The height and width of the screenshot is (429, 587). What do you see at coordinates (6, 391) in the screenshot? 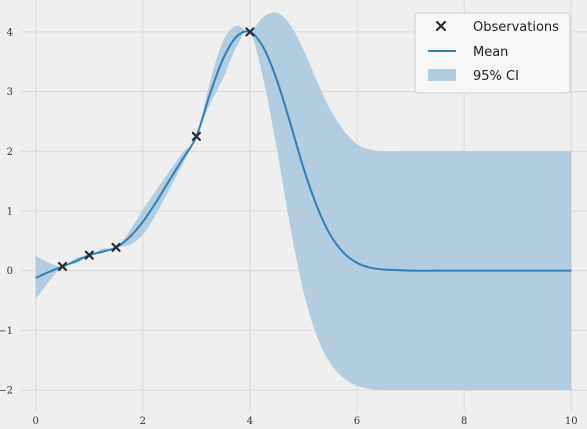
I see `y-tick-label: −2` at bounding box center [6, 391].